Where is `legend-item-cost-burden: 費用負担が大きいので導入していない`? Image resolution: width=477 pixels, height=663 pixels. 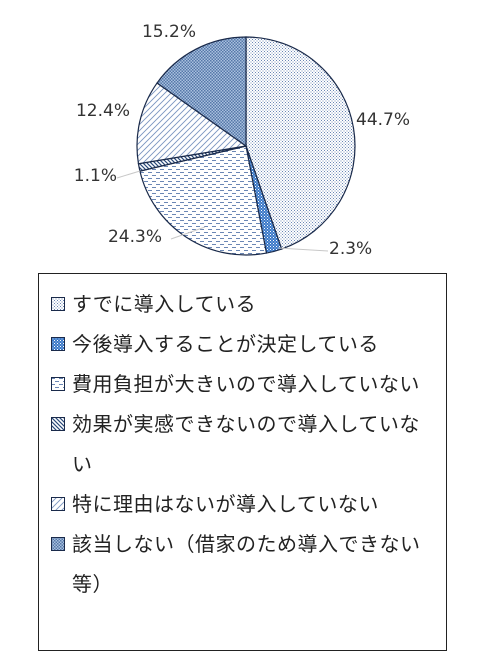
legend-item-cost-burden: 費用負担が大きいので導入していない is located at coordinates (242, 384).